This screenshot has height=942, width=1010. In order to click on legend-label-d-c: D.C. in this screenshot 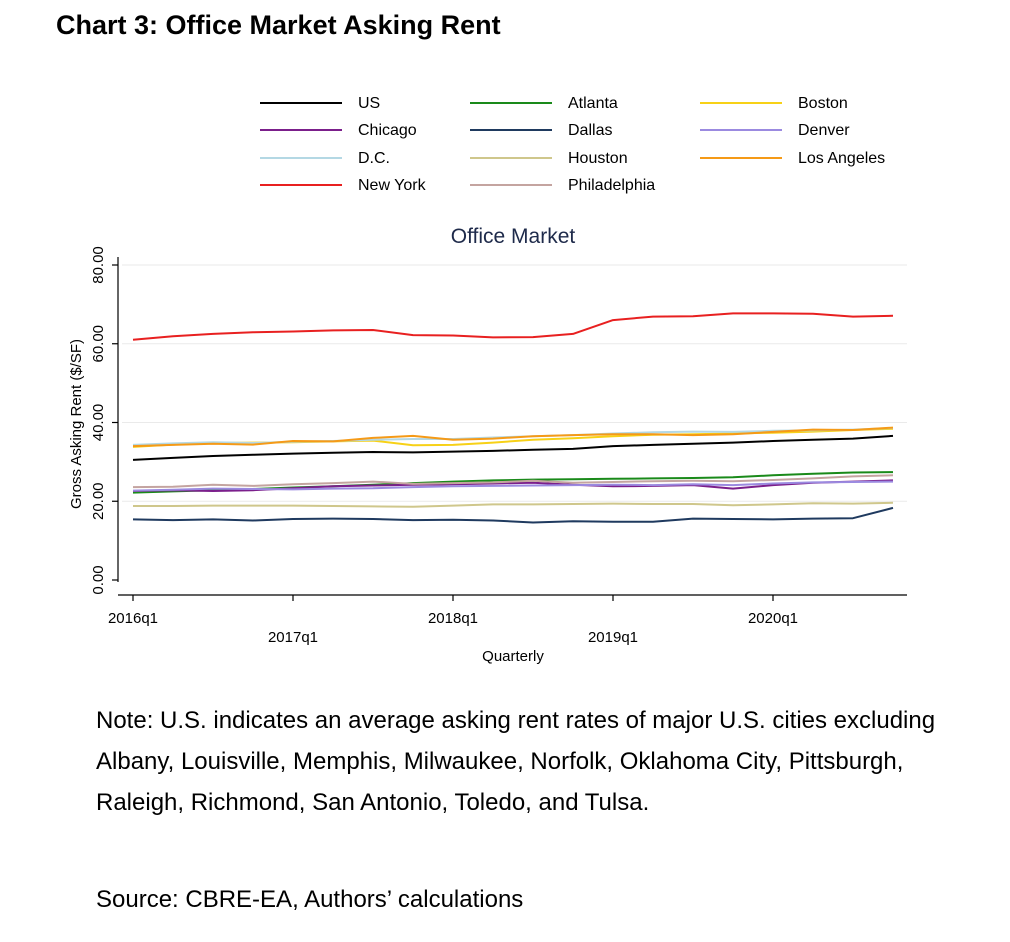, I will do `click(374, 158)`.